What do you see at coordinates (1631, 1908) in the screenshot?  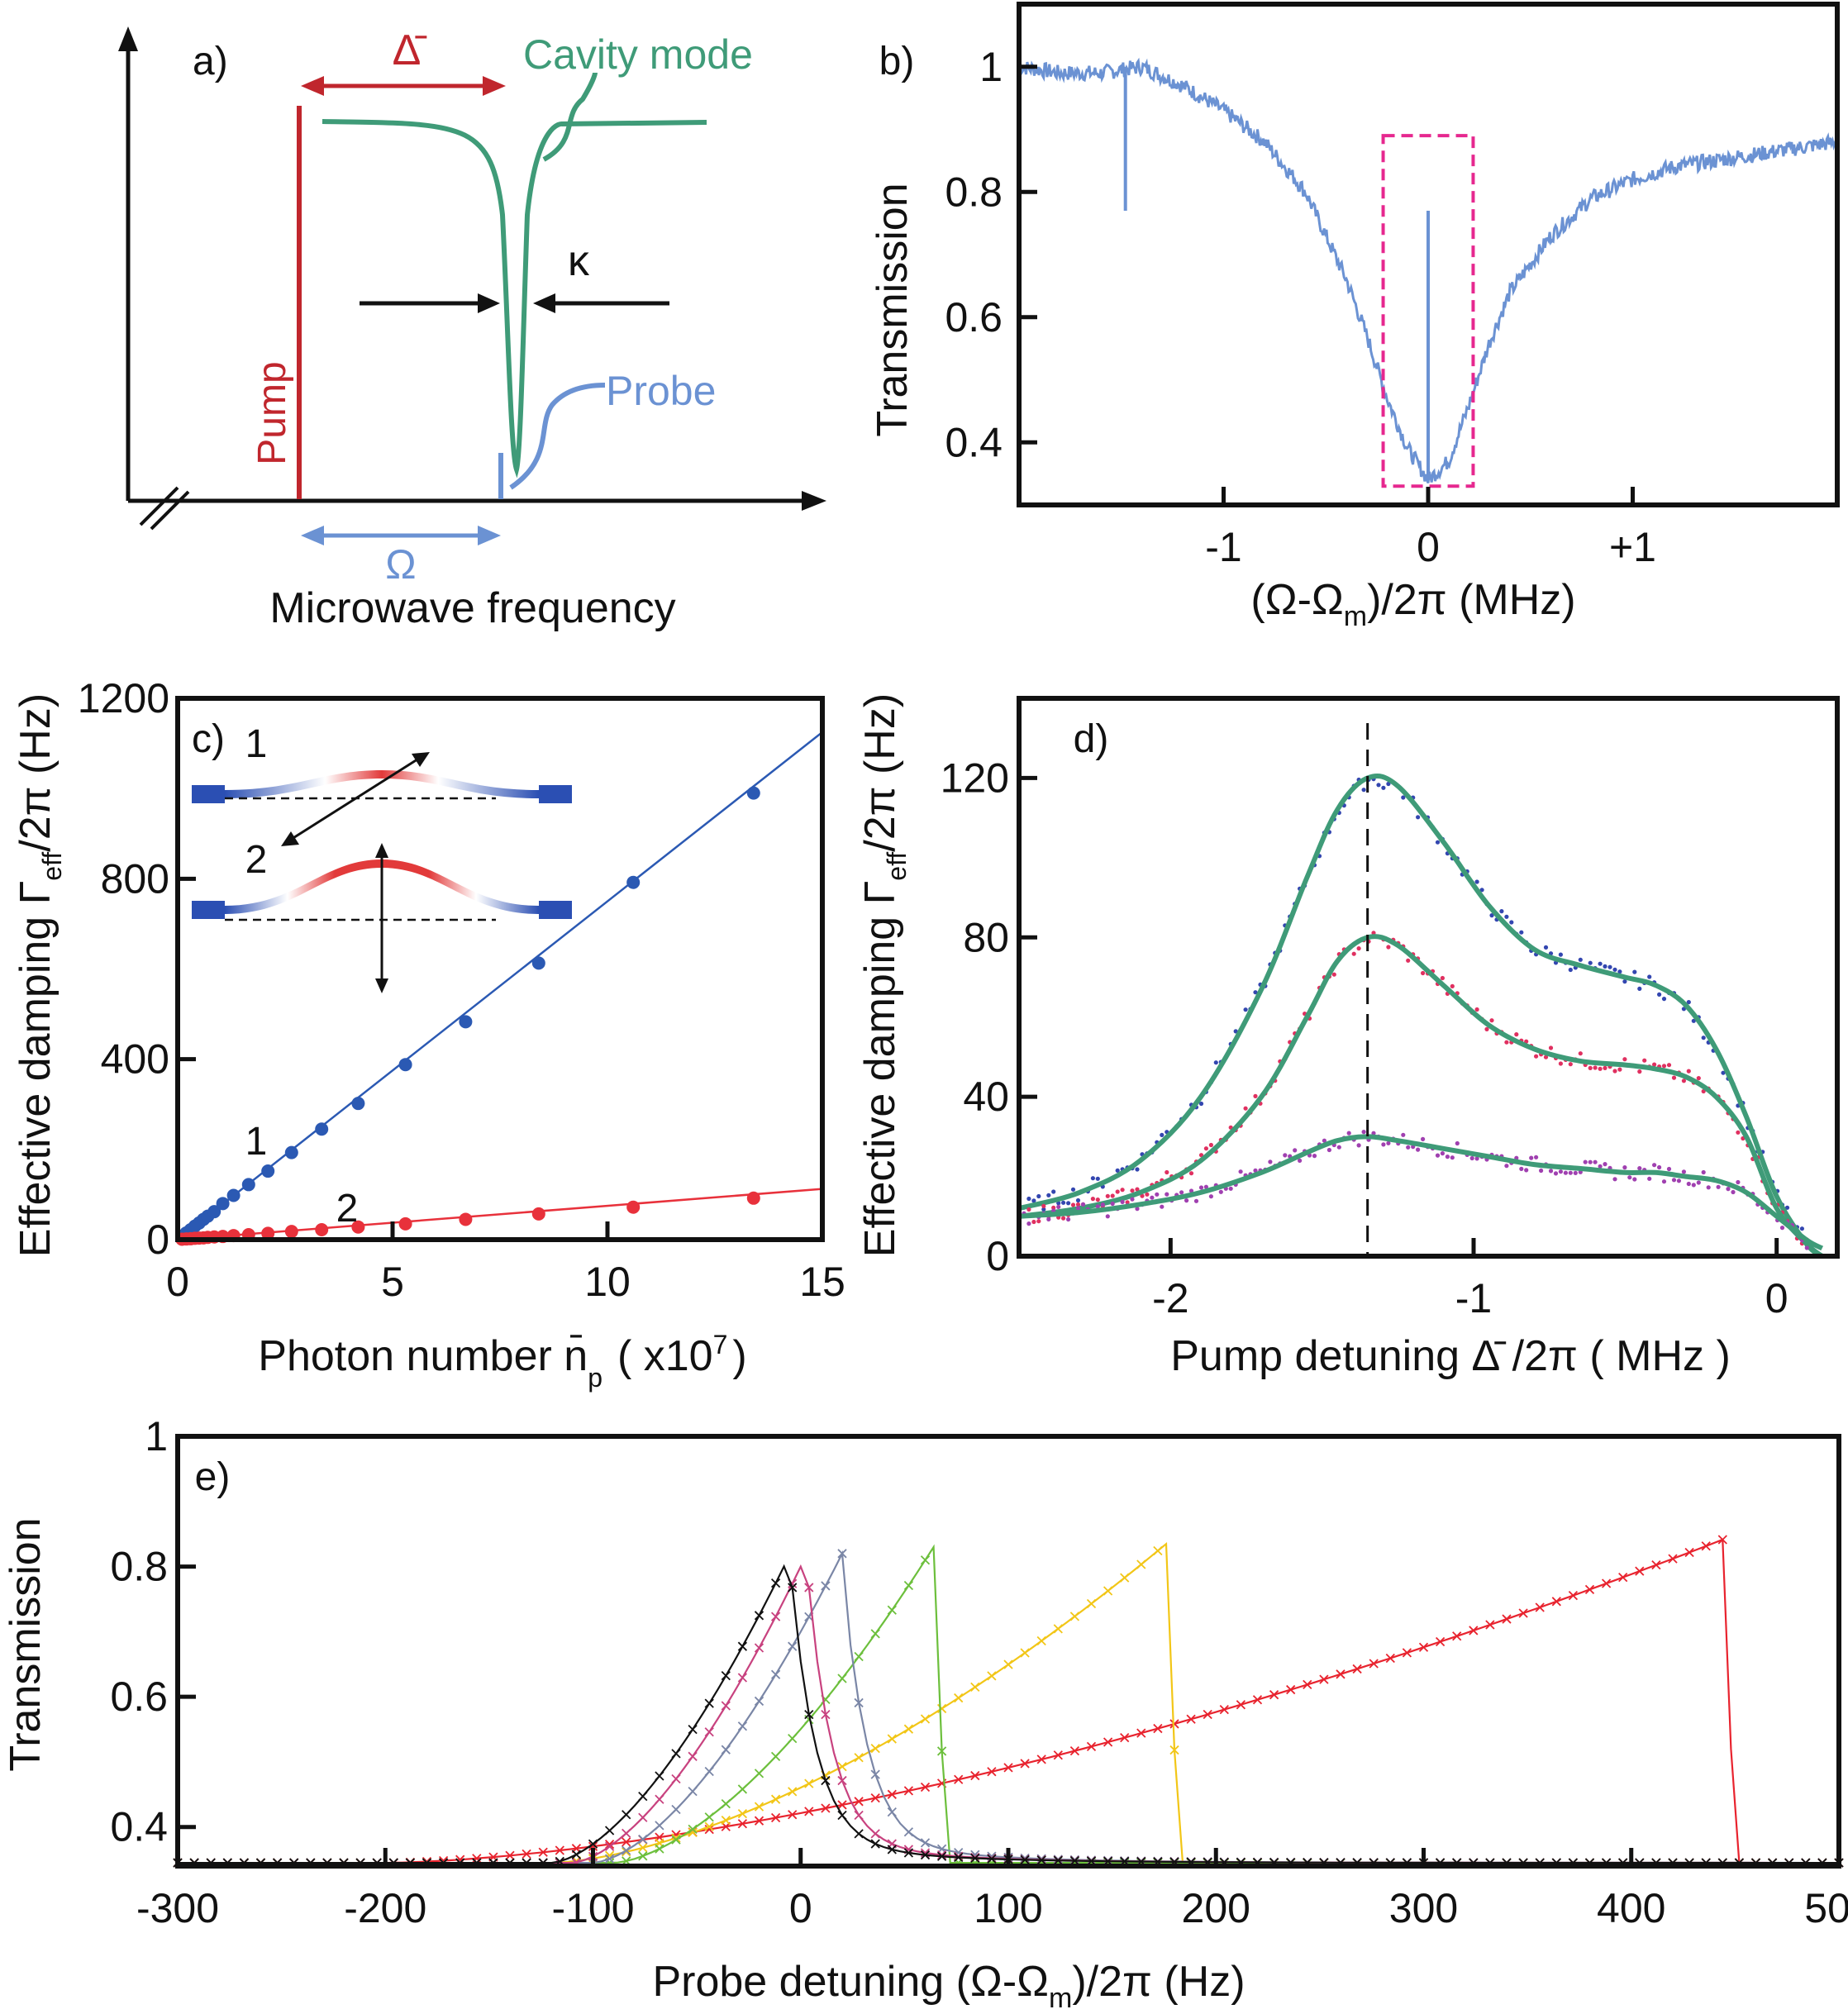 I see `e-xtick-label-7: 400` at bounding box center [1631, 1908].